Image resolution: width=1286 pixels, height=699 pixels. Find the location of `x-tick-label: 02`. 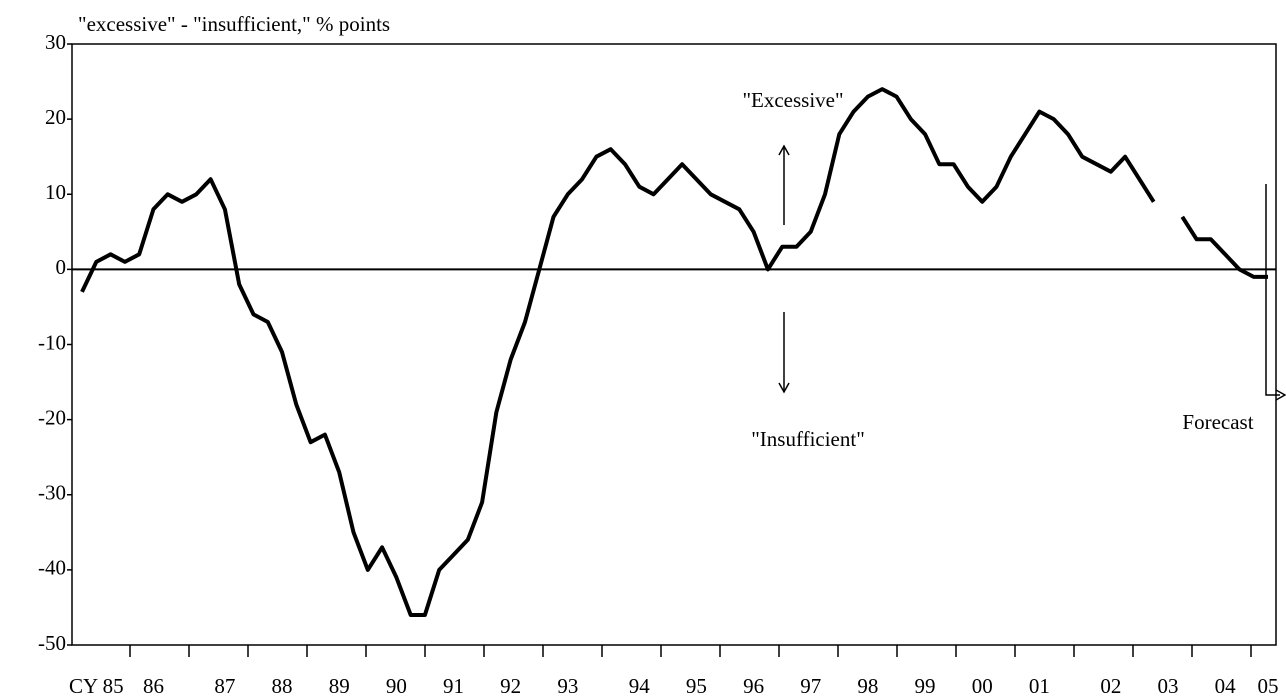

x-tick-label: 02 is located at coordinates (1110, 686).